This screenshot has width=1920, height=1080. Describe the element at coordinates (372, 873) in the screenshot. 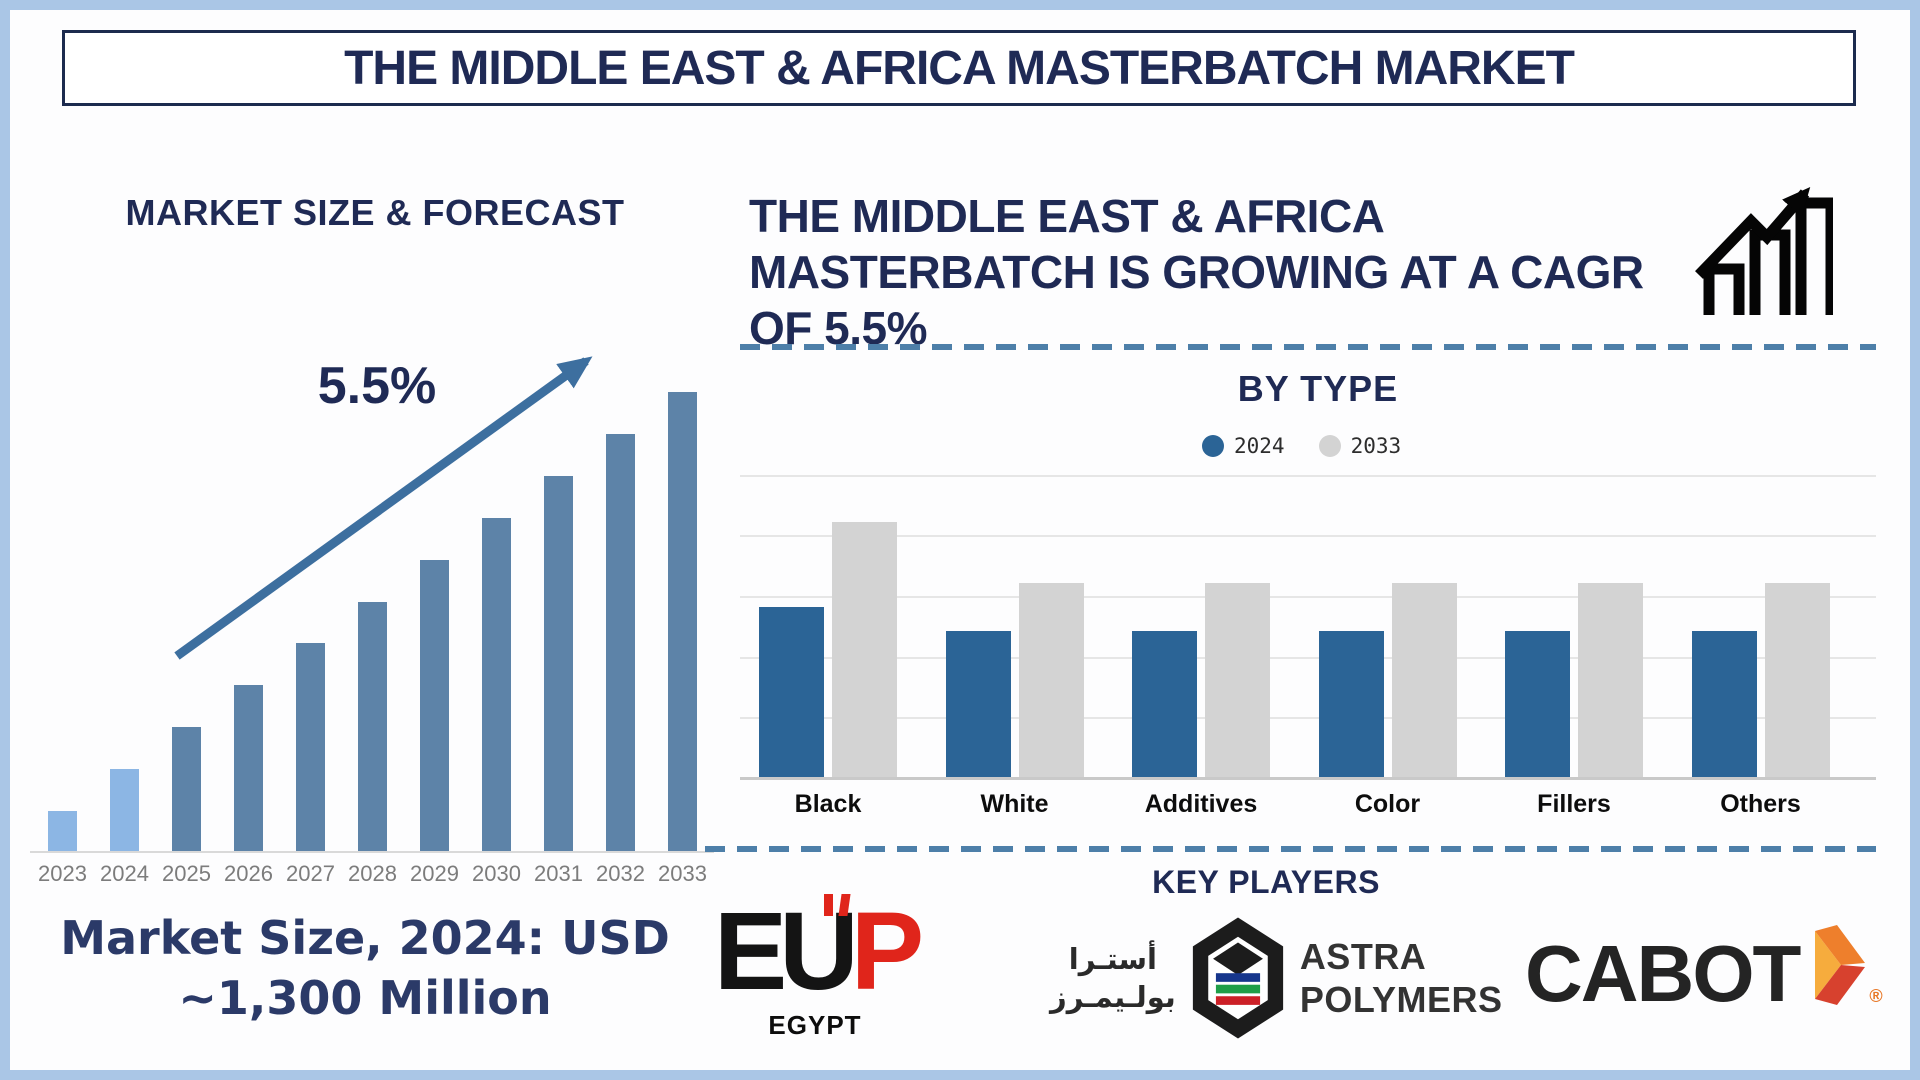

I see `forecast-year-label: 2028` at that location.